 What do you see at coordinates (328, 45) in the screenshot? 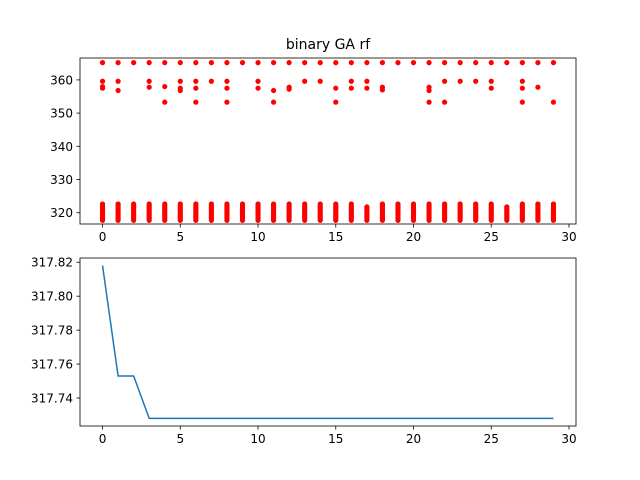
I see `chart-title: binary GA rf` at bounding box center [328, 45].